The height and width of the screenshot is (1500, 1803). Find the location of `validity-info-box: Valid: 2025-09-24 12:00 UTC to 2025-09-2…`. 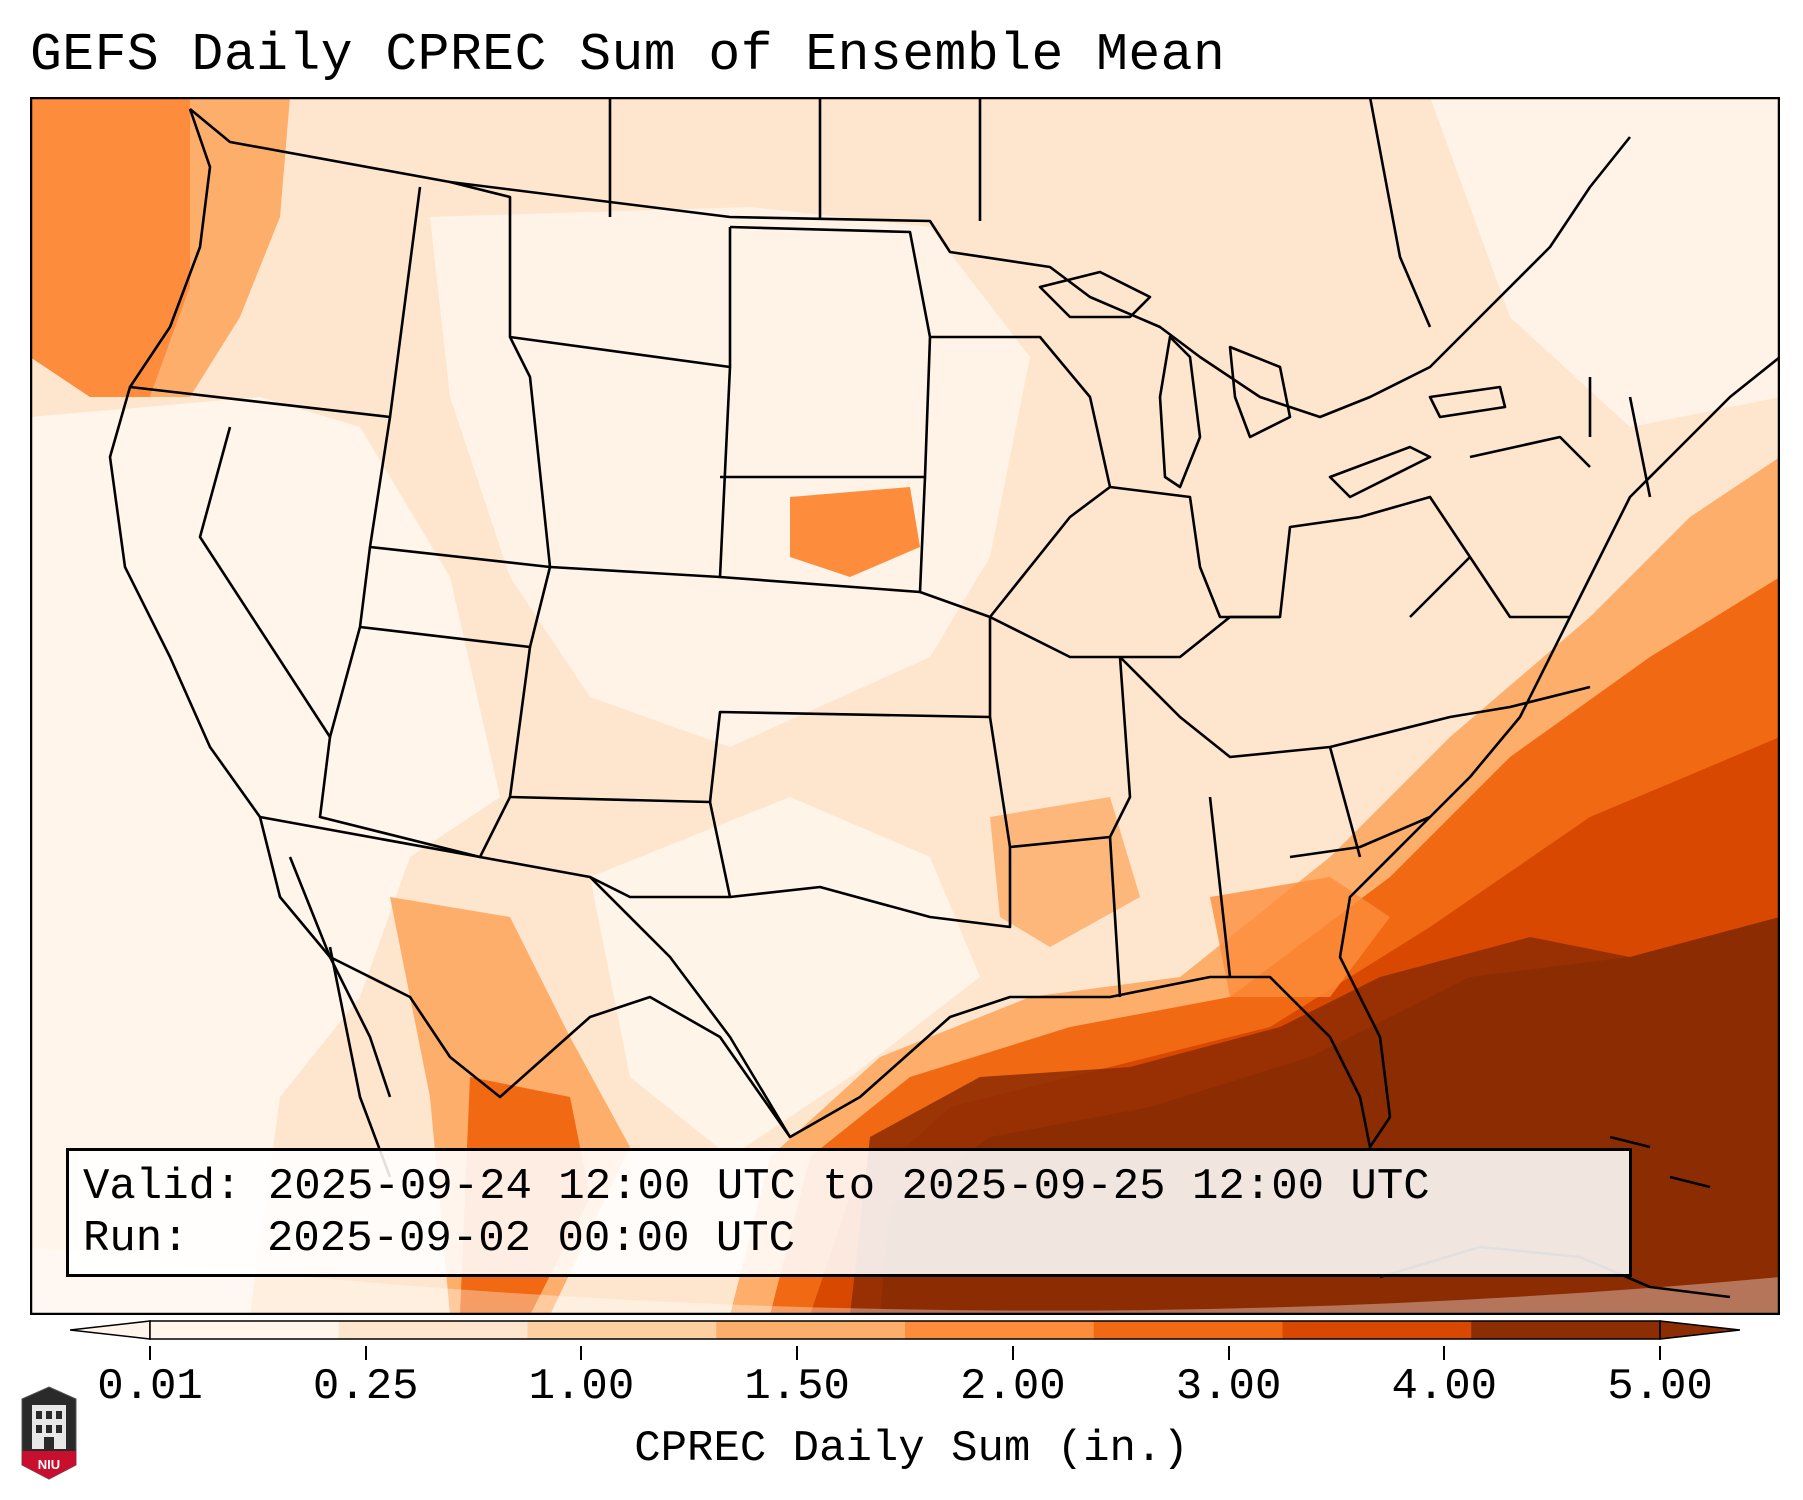

validity-info-box: Valid: 2025-09-24 12:00 UTC to 2025-09-2… is located at coordinates (849, 1212).